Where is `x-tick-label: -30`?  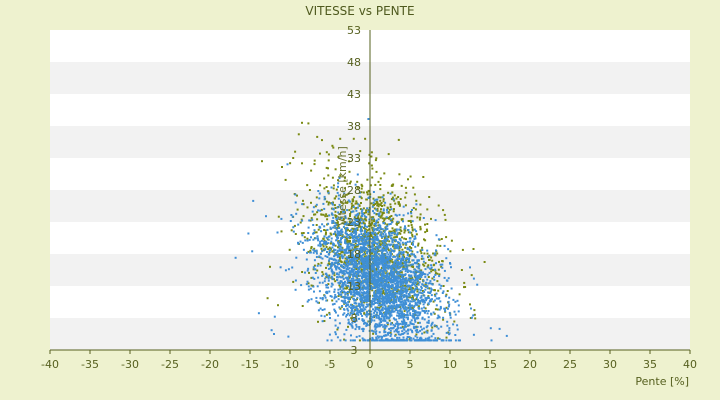
x-tick-label: -30 is located at coordinates (130, 364).